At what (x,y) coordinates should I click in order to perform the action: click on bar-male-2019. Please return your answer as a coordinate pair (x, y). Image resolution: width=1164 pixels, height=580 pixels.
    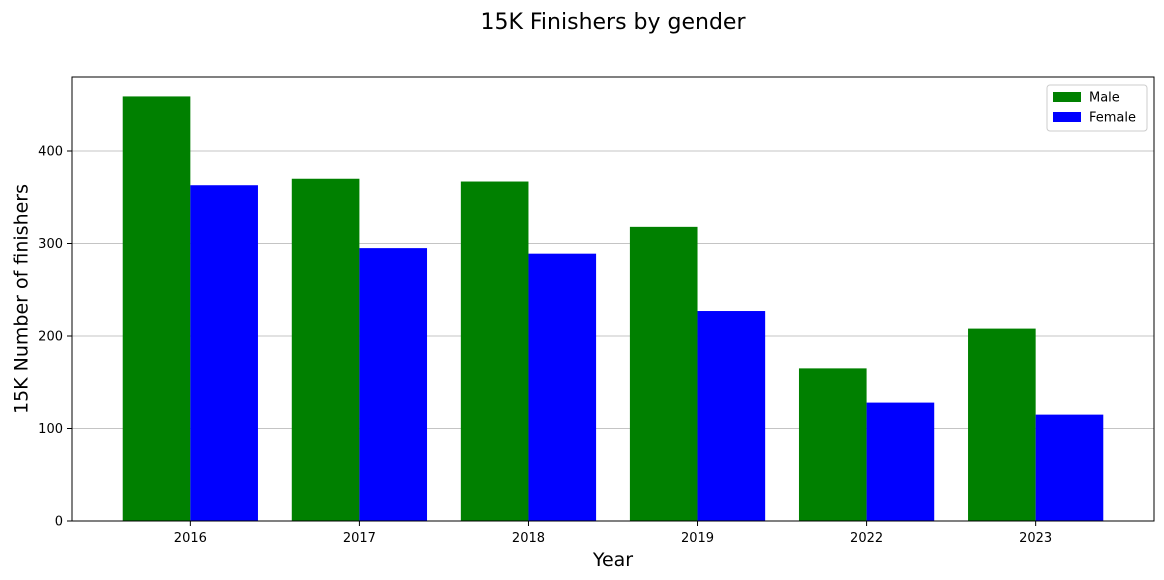
    Looking at the image, I should click on (663, 373).